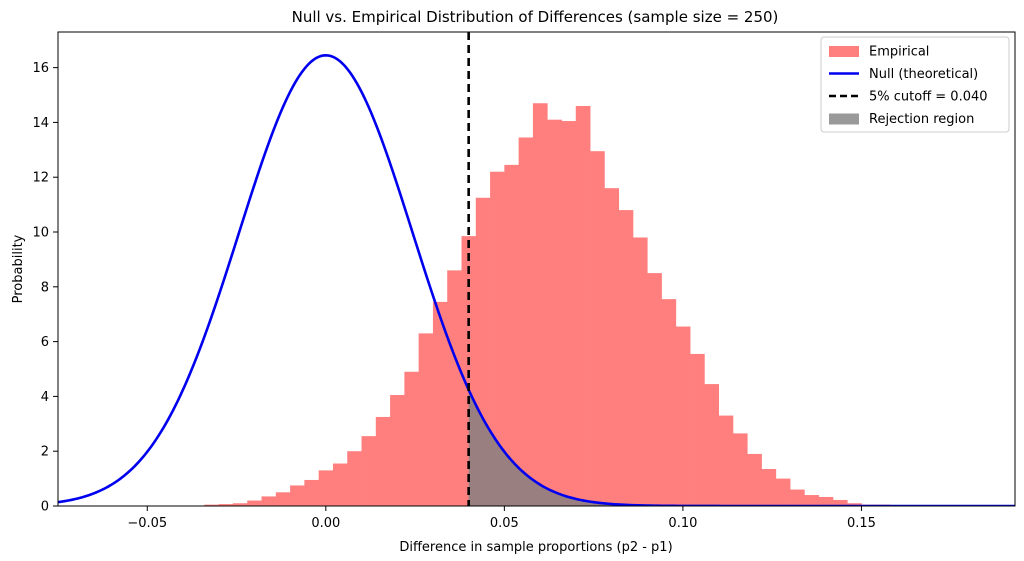 The image size is (1024, 561). I want to click on y-tick-label: 6, so click(45, 342).